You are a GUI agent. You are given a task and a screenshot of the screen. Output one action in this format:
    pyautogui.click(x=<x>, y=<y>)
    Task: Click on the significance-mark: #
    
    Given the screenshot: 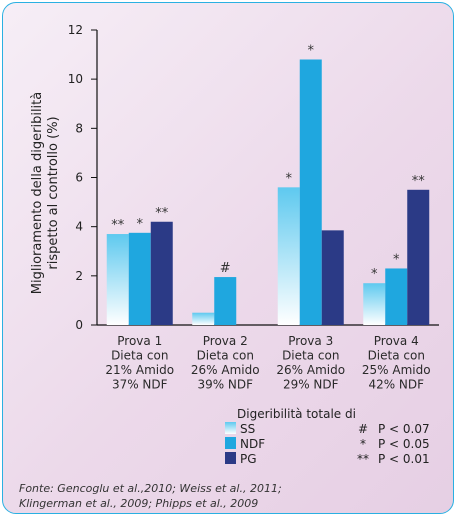 What is the action you would take?
    pyautogui.click(x=225, y=268)
    